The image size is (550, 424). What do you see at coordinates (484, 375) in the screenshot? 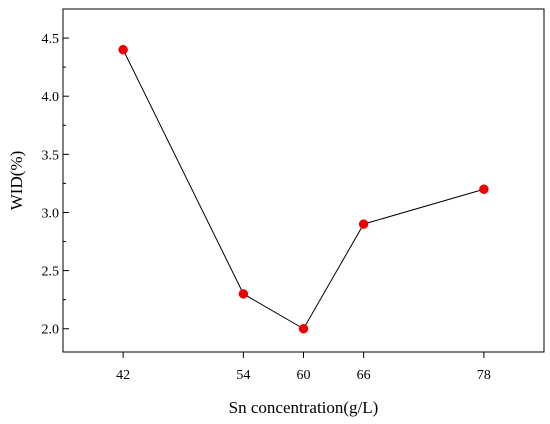
I see `x-tick-label: 78` at bounding box center [484, 375].